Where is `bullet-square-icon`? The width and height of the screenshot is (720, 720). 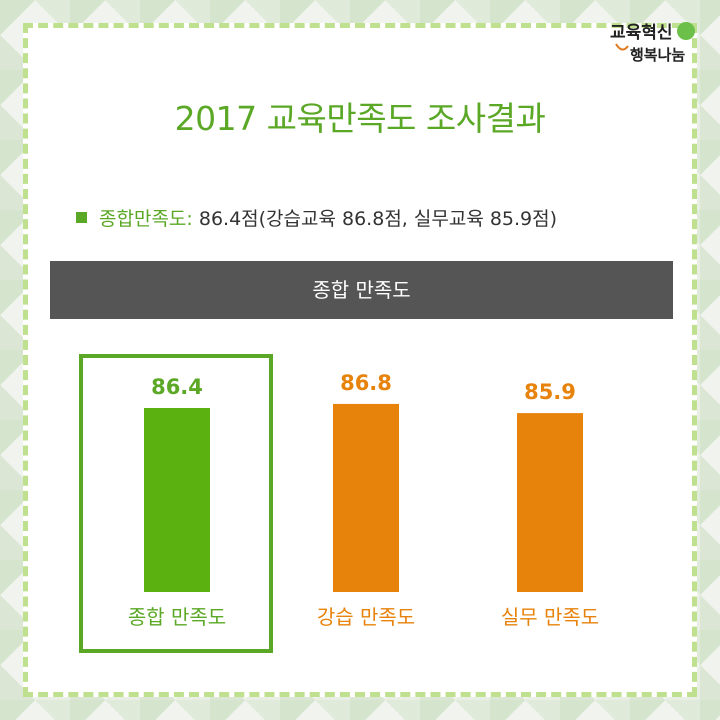
bullet-square-icon is located at coordinates (81, 217).